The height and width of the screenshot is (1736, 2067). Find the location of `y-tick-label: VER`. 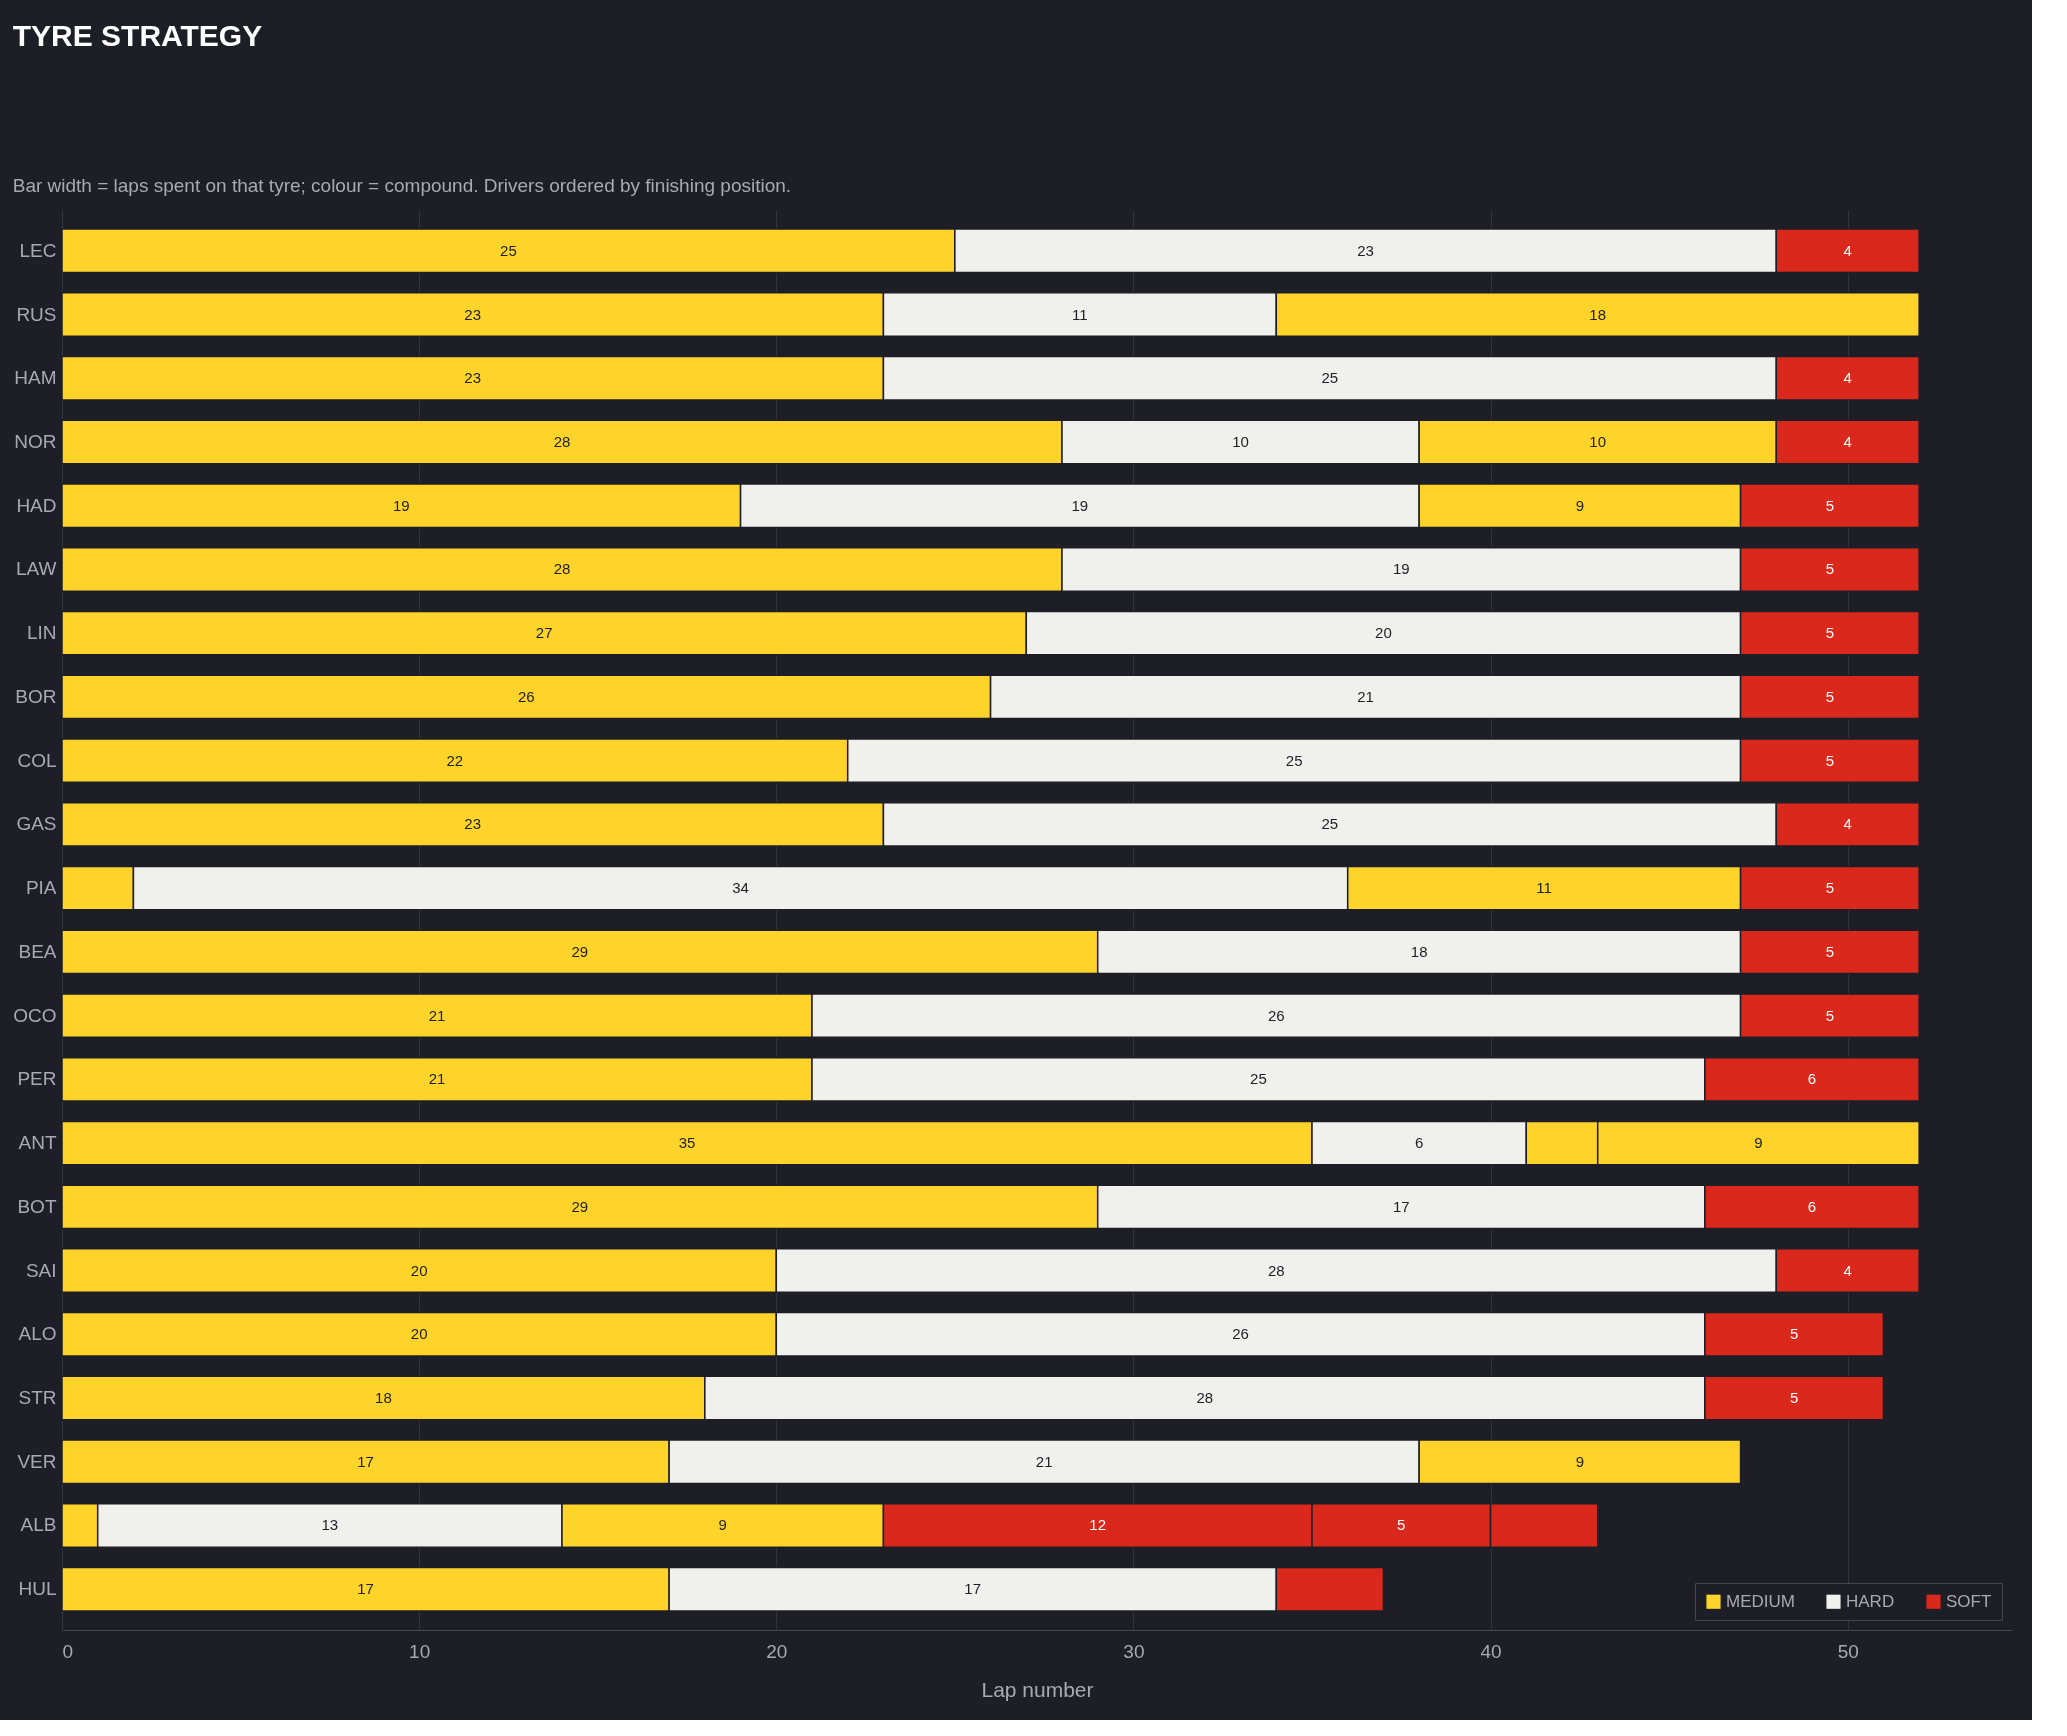

y-tick-label: VER is located at coordinates (37, 1461).